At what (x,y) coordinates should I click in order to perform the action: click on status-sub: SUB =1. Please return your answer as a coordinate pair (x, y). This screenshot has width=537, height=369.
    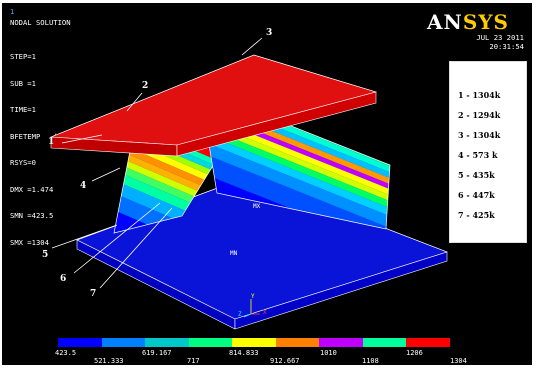
    Looking at the image, I should click on (23, 83).